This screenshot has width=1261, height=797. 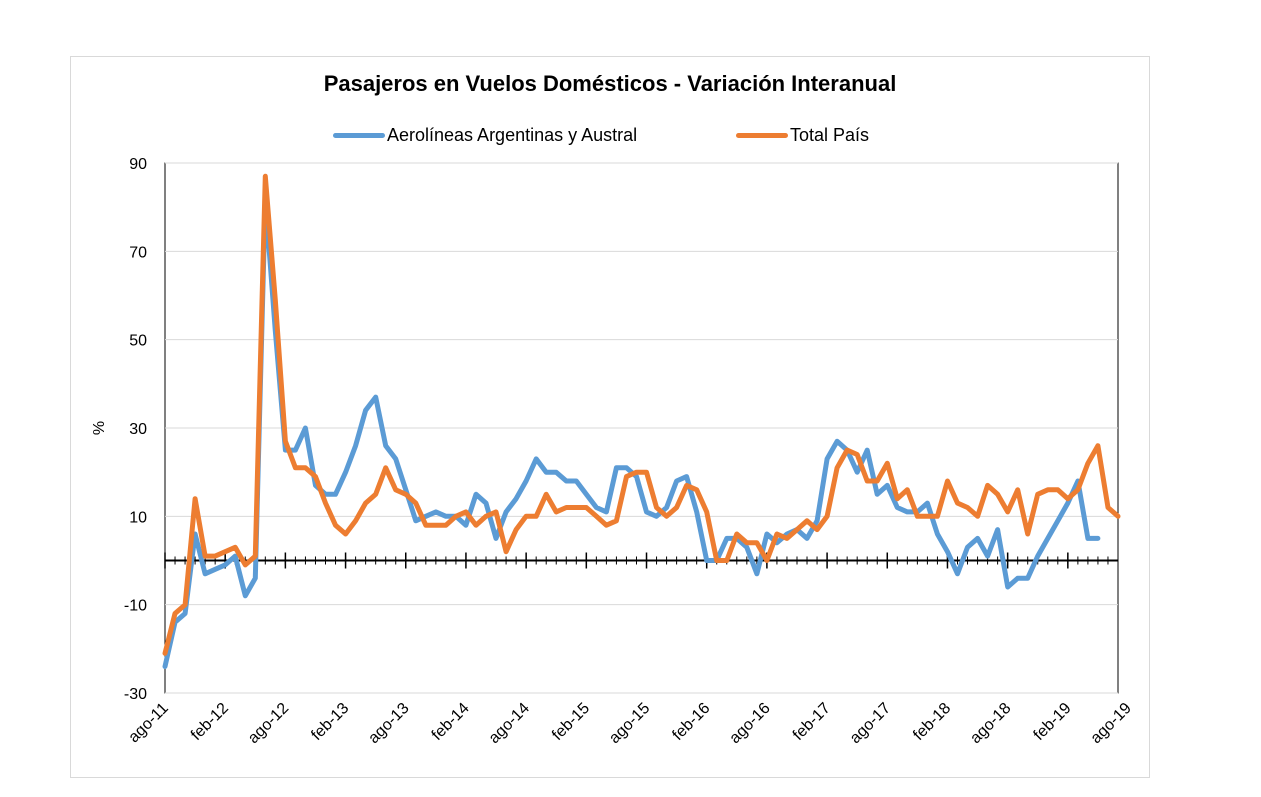 What do you see at coordinates (870, 723) in the screenshot?
I see `x-tick-label: ago-17` at bounding box center [870, 723].